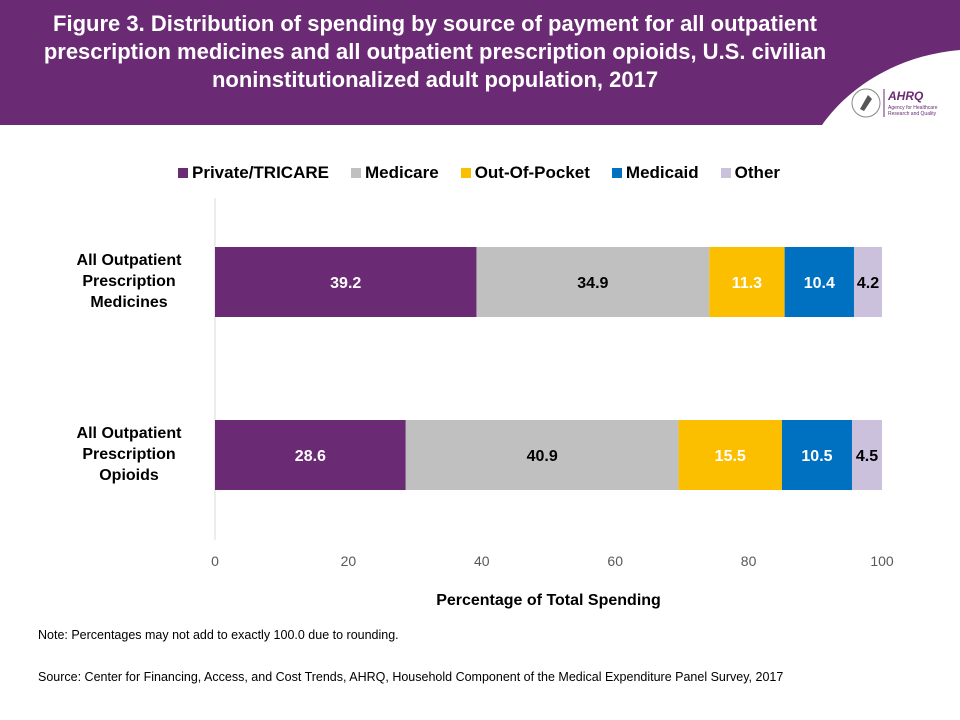  What do you see at coordinates (905, 96) in the screenshot?
I see `svg-text: AHRQ` at bounding box center [905, 96].